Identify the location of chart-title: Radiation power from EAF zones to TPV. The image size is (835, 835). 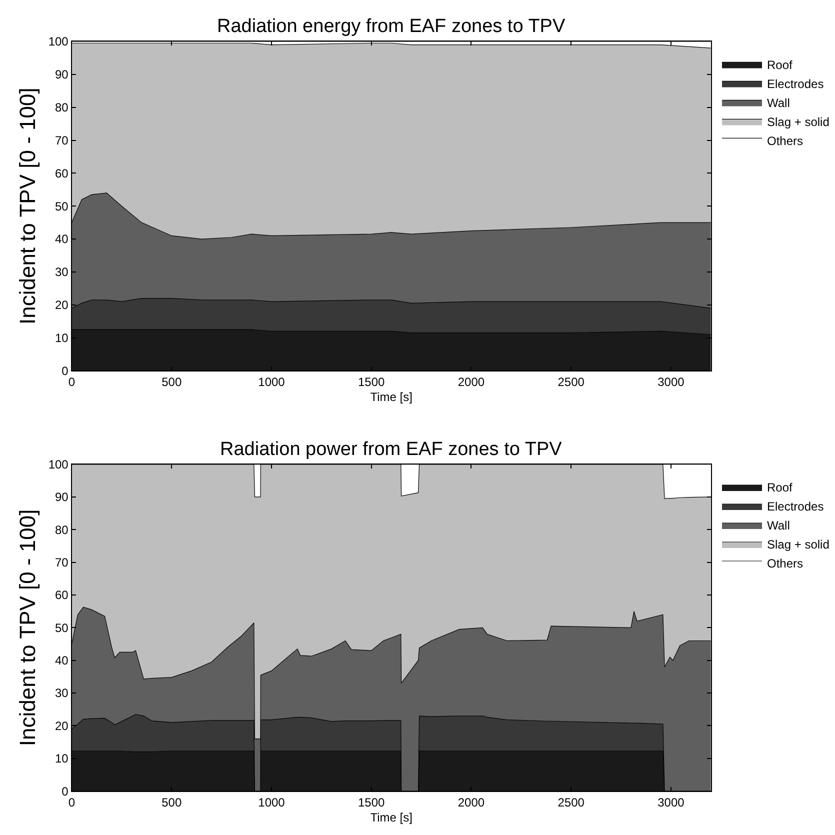
(391, 449).